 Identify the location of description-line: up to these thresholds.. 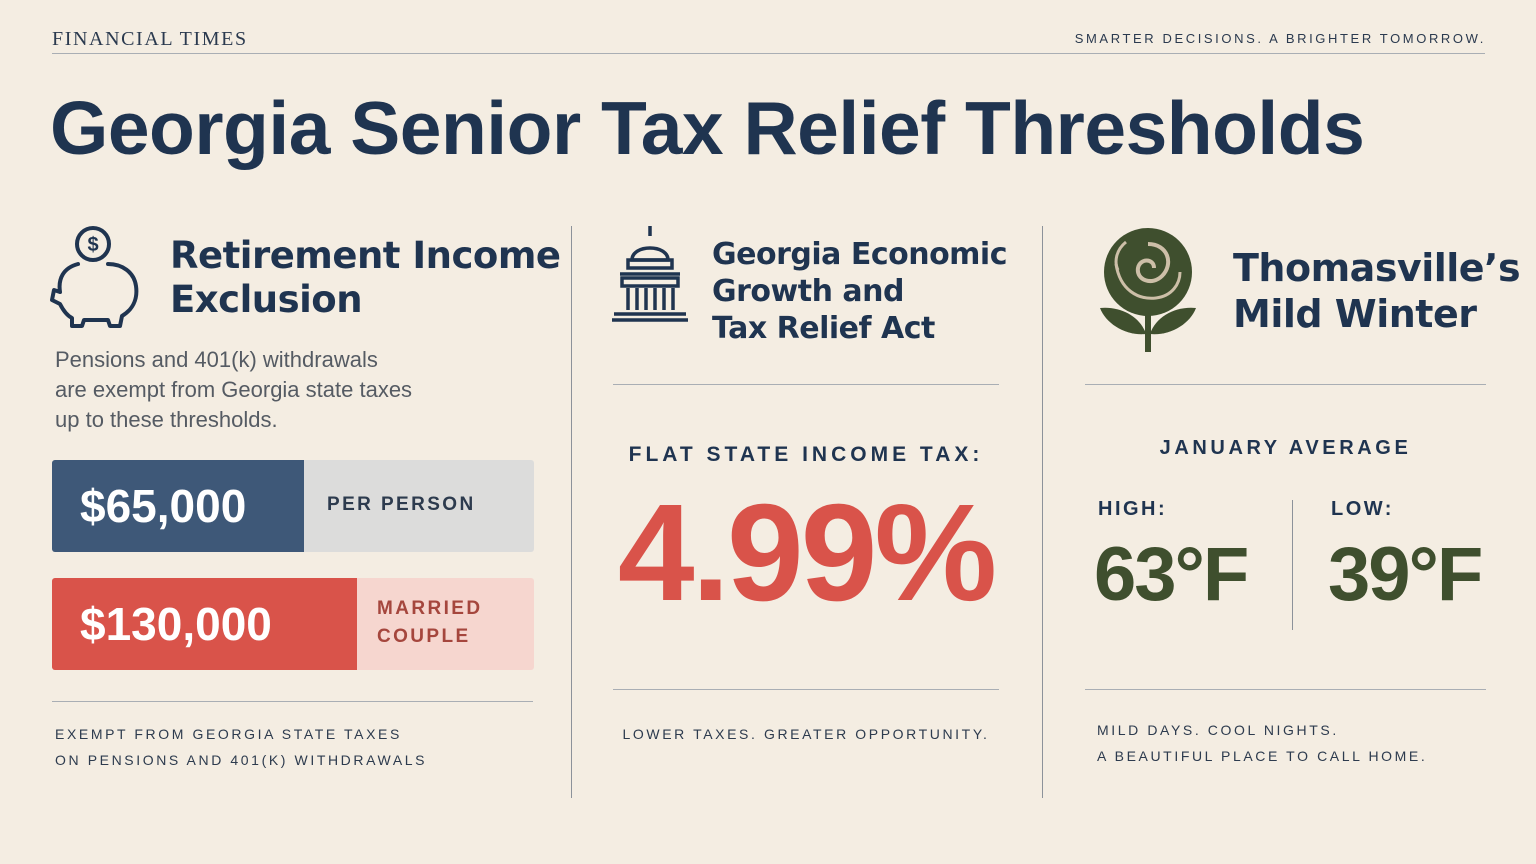
(166, 419).